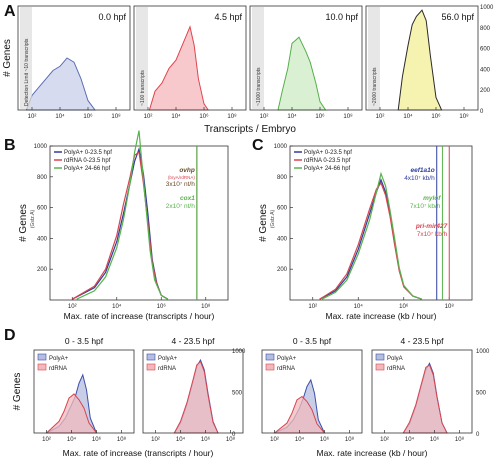  What do you see at coordinates (422, 58) in the screenshot?
I see `panel-a-frame` at bounding box center [422, 58].